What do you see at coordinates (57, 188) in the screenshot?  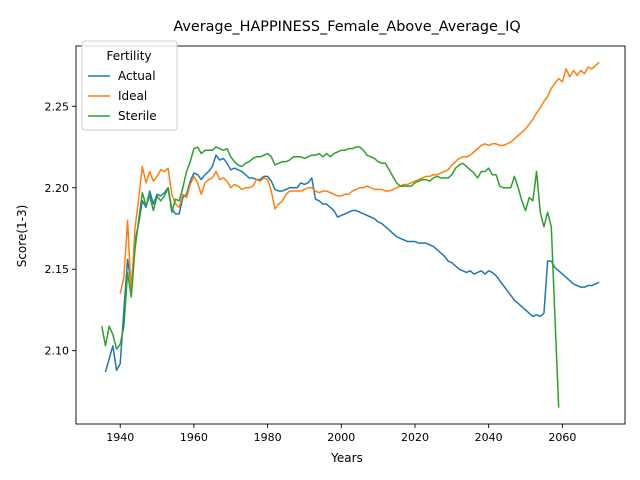 I see `y-tick-label: 2.20` at bounding box center [57, 188].